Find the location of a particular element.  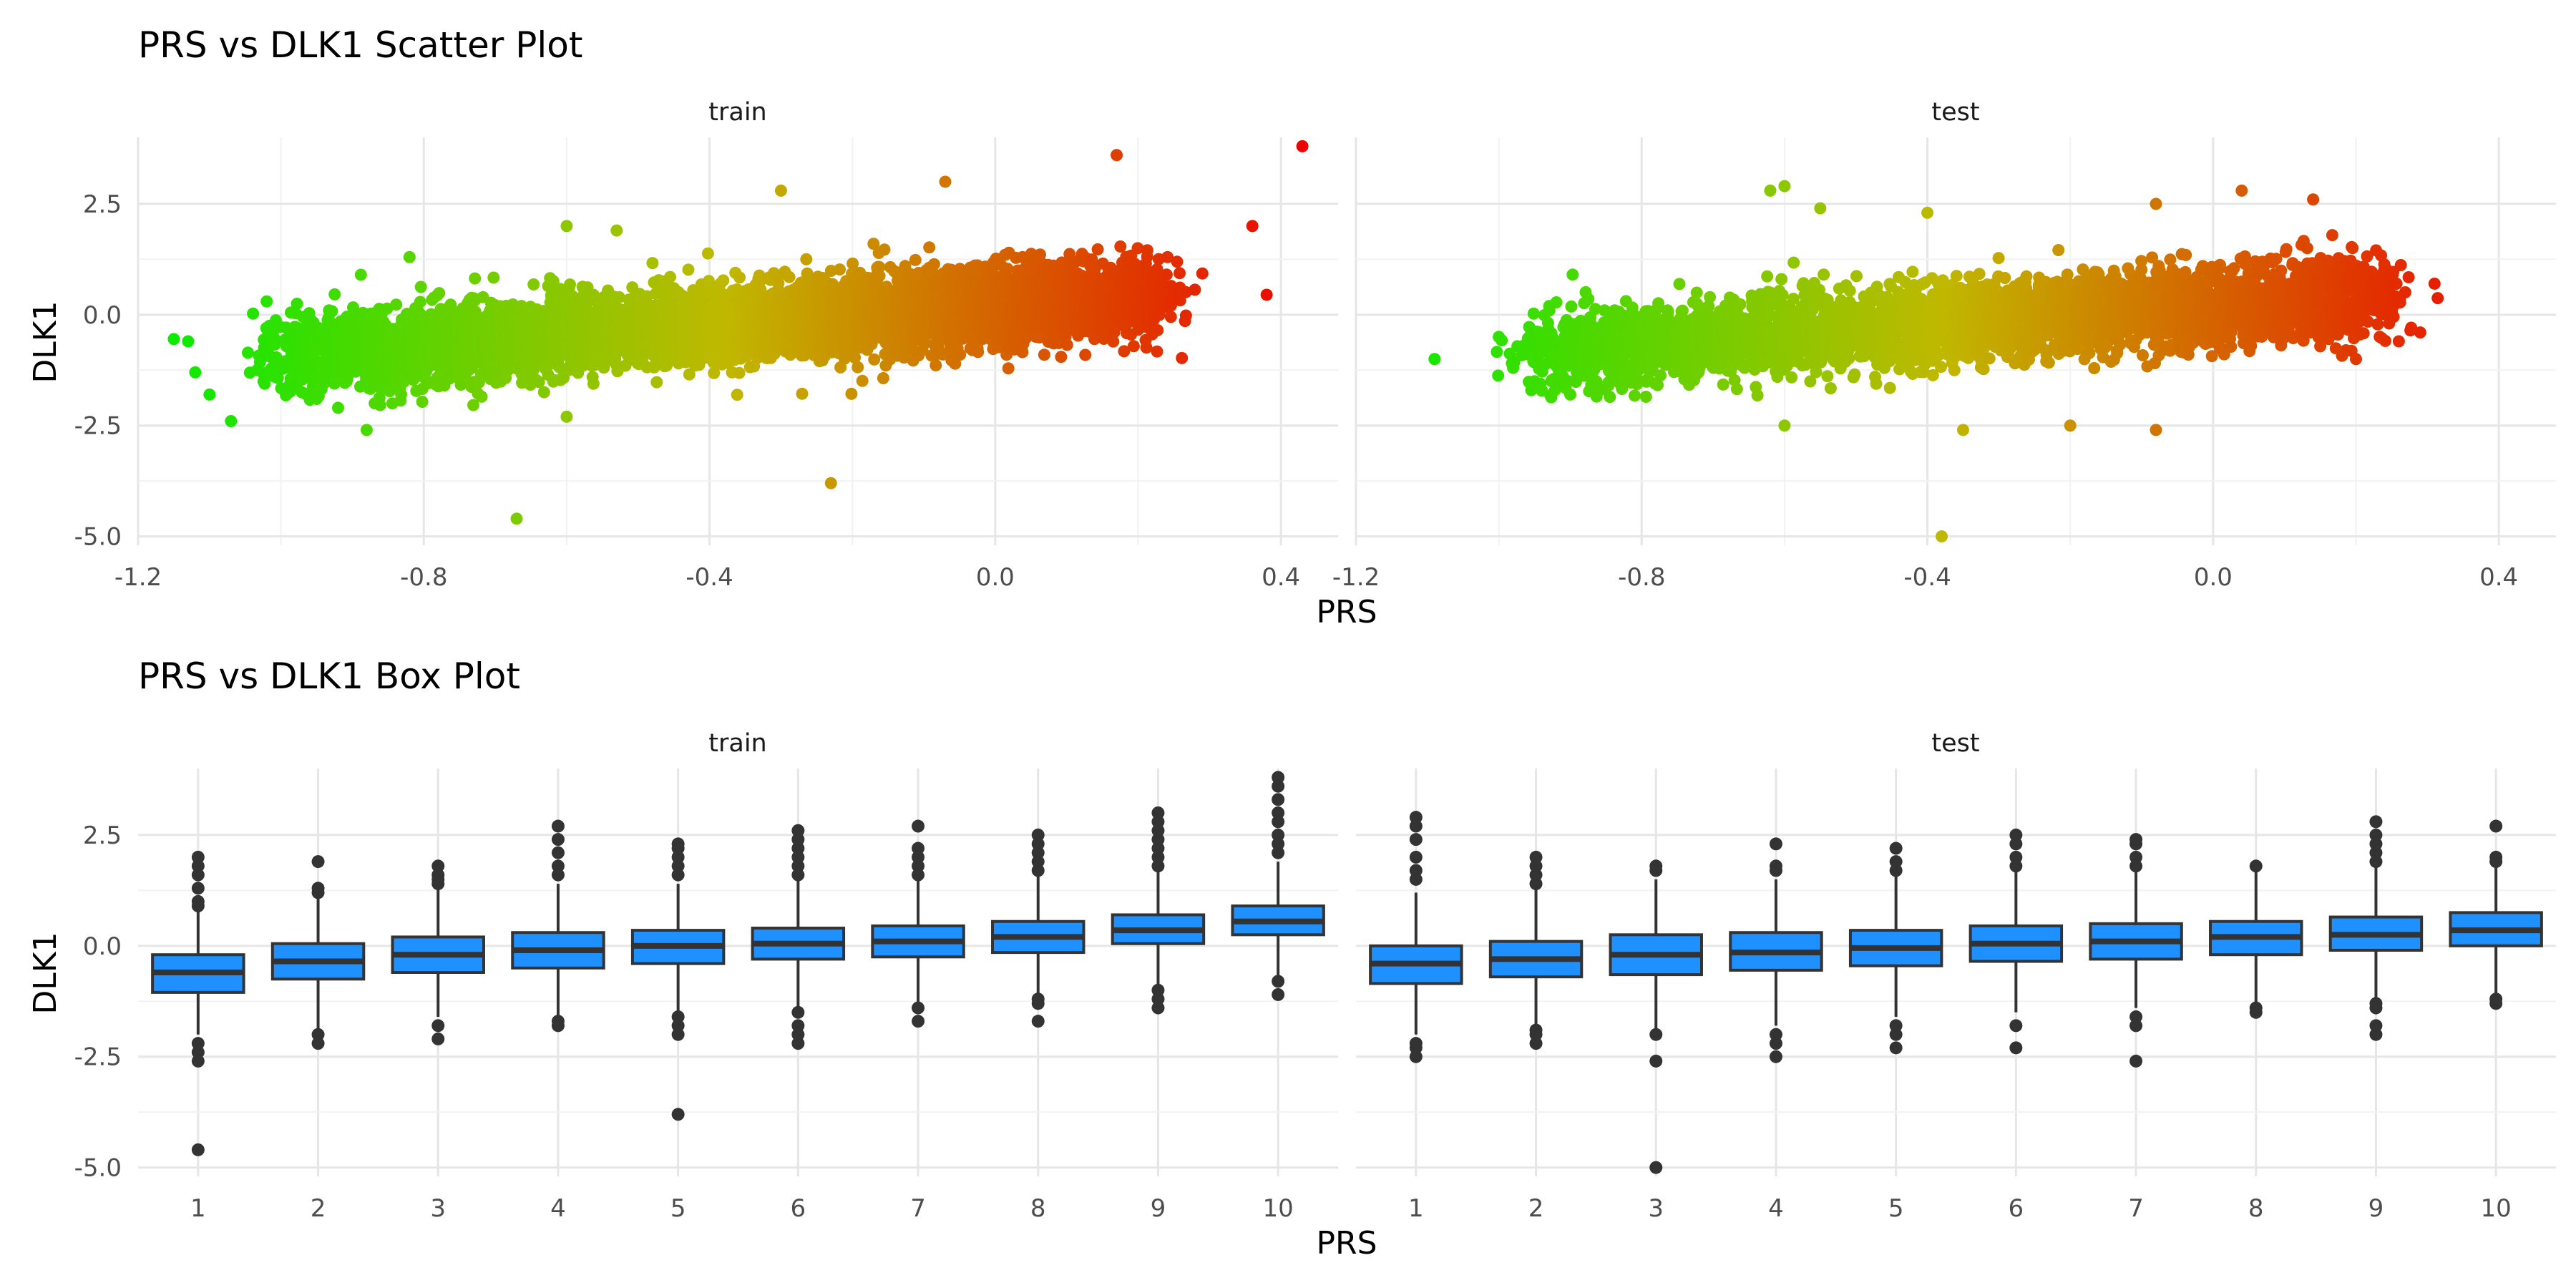

box-x-axis-title: PRS is located at coordinates (1346, 1243).